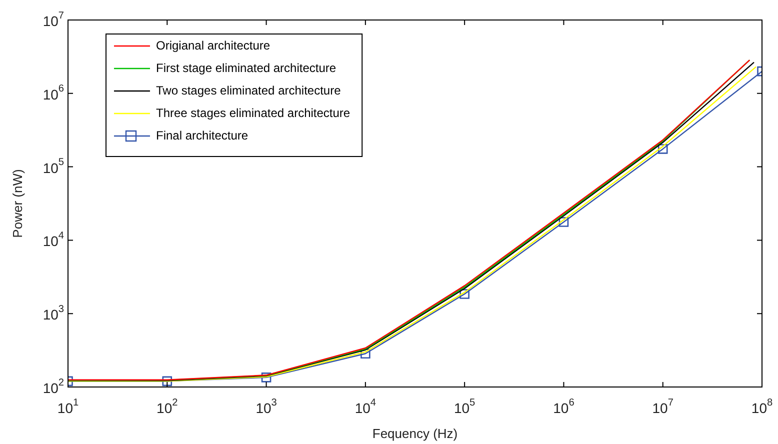  Describe the element at coordinates (202, 135) in the screenshot. I see `legend-label: Final architecture` at that location.